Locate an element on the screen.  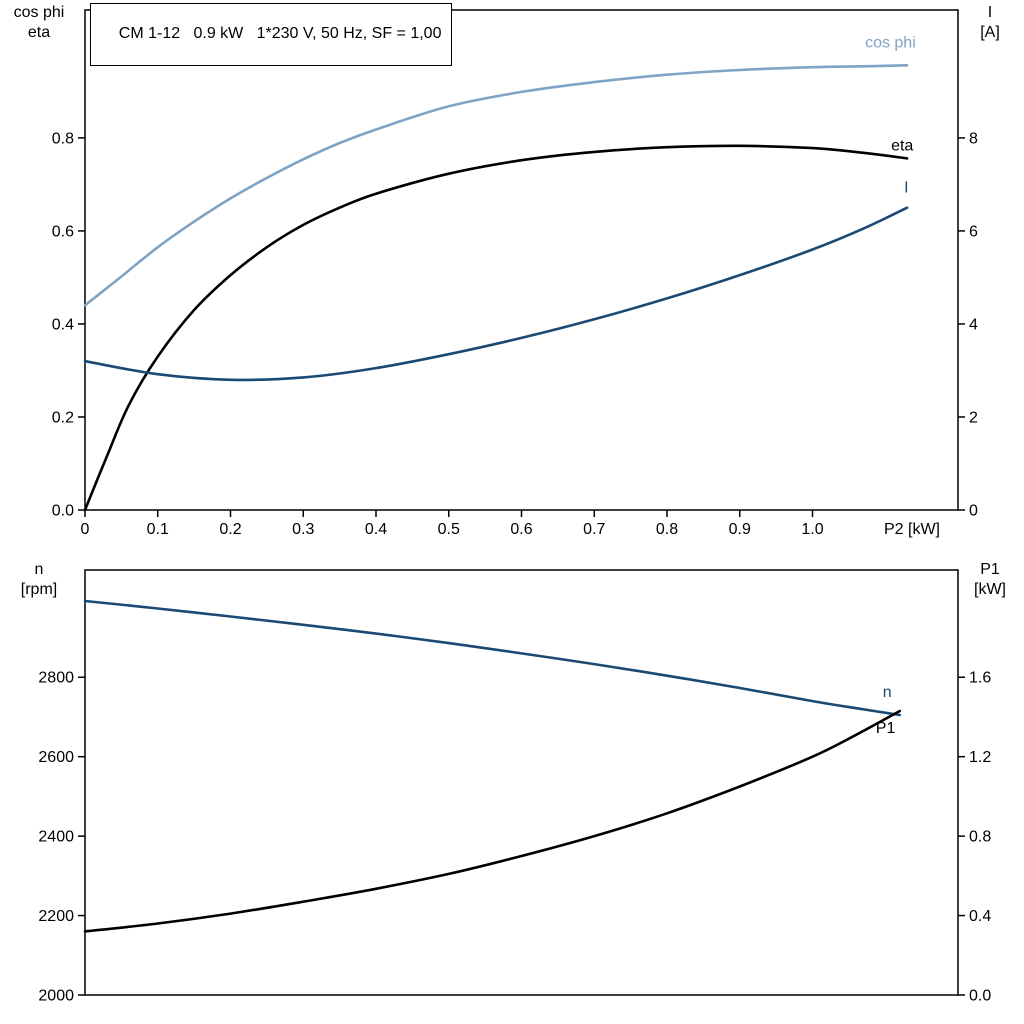
bottom-left-axis-label: n [rpm] is located at coordinates (39, 580).